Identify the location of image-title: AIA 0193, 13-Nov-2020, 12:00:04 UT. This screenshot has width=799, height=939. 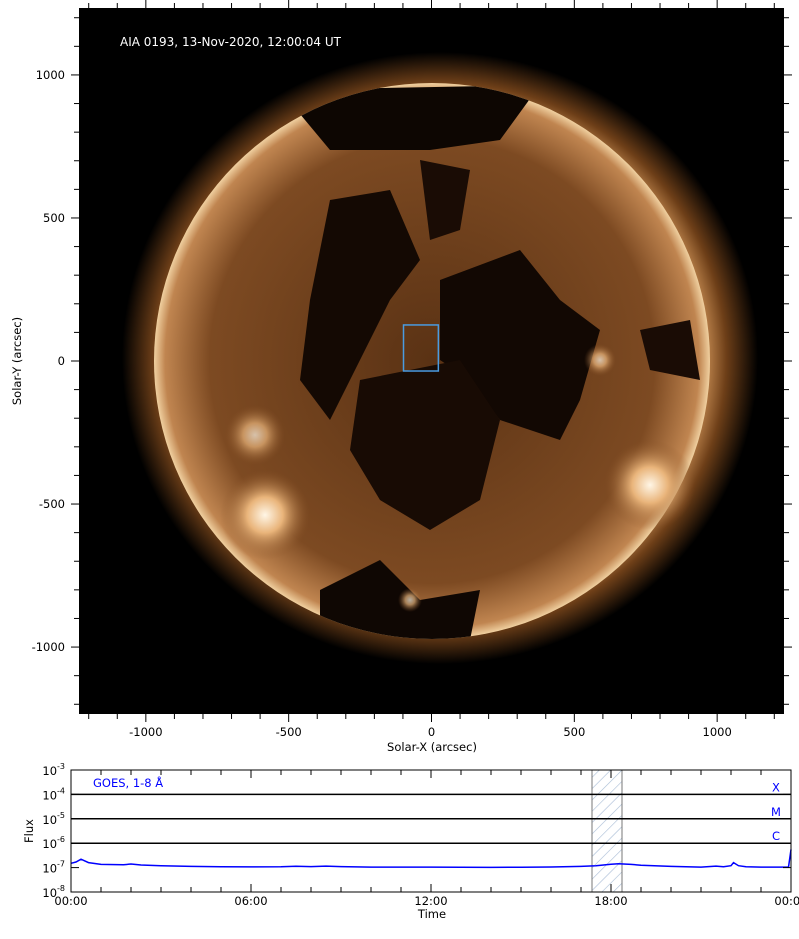
(231, 42).